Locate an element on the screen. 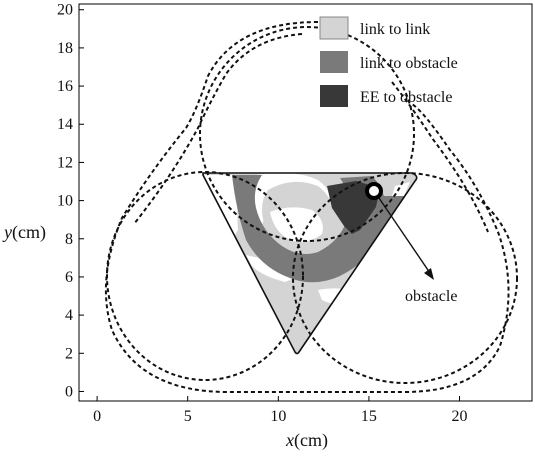 This screenshot has height=457, width=535. x-axis-ticks: 0 5 10 15 20 is located at coordinates (280, 410).